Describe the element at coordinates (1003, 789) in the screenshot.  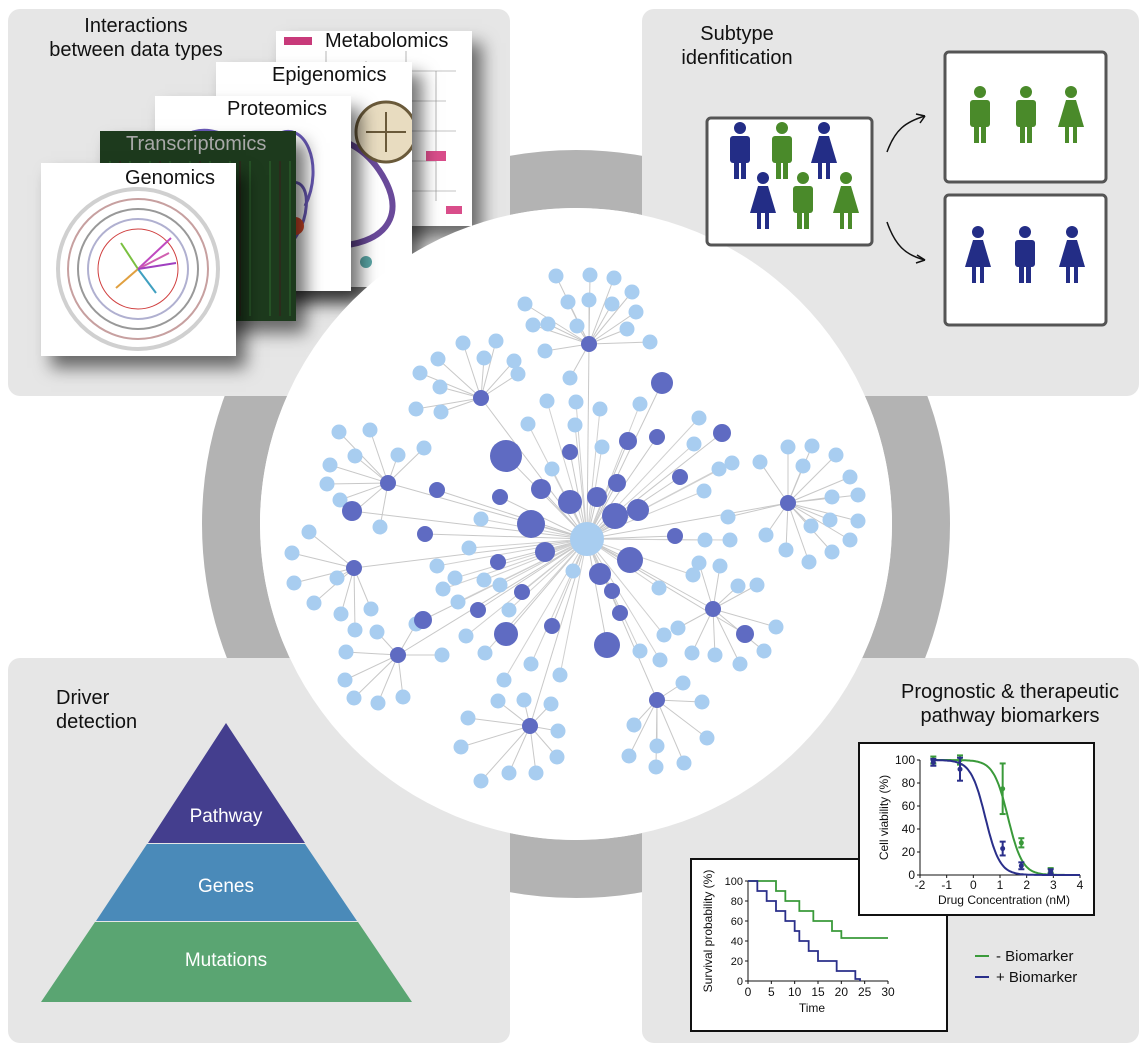
I see `dose-data-point` at that location.